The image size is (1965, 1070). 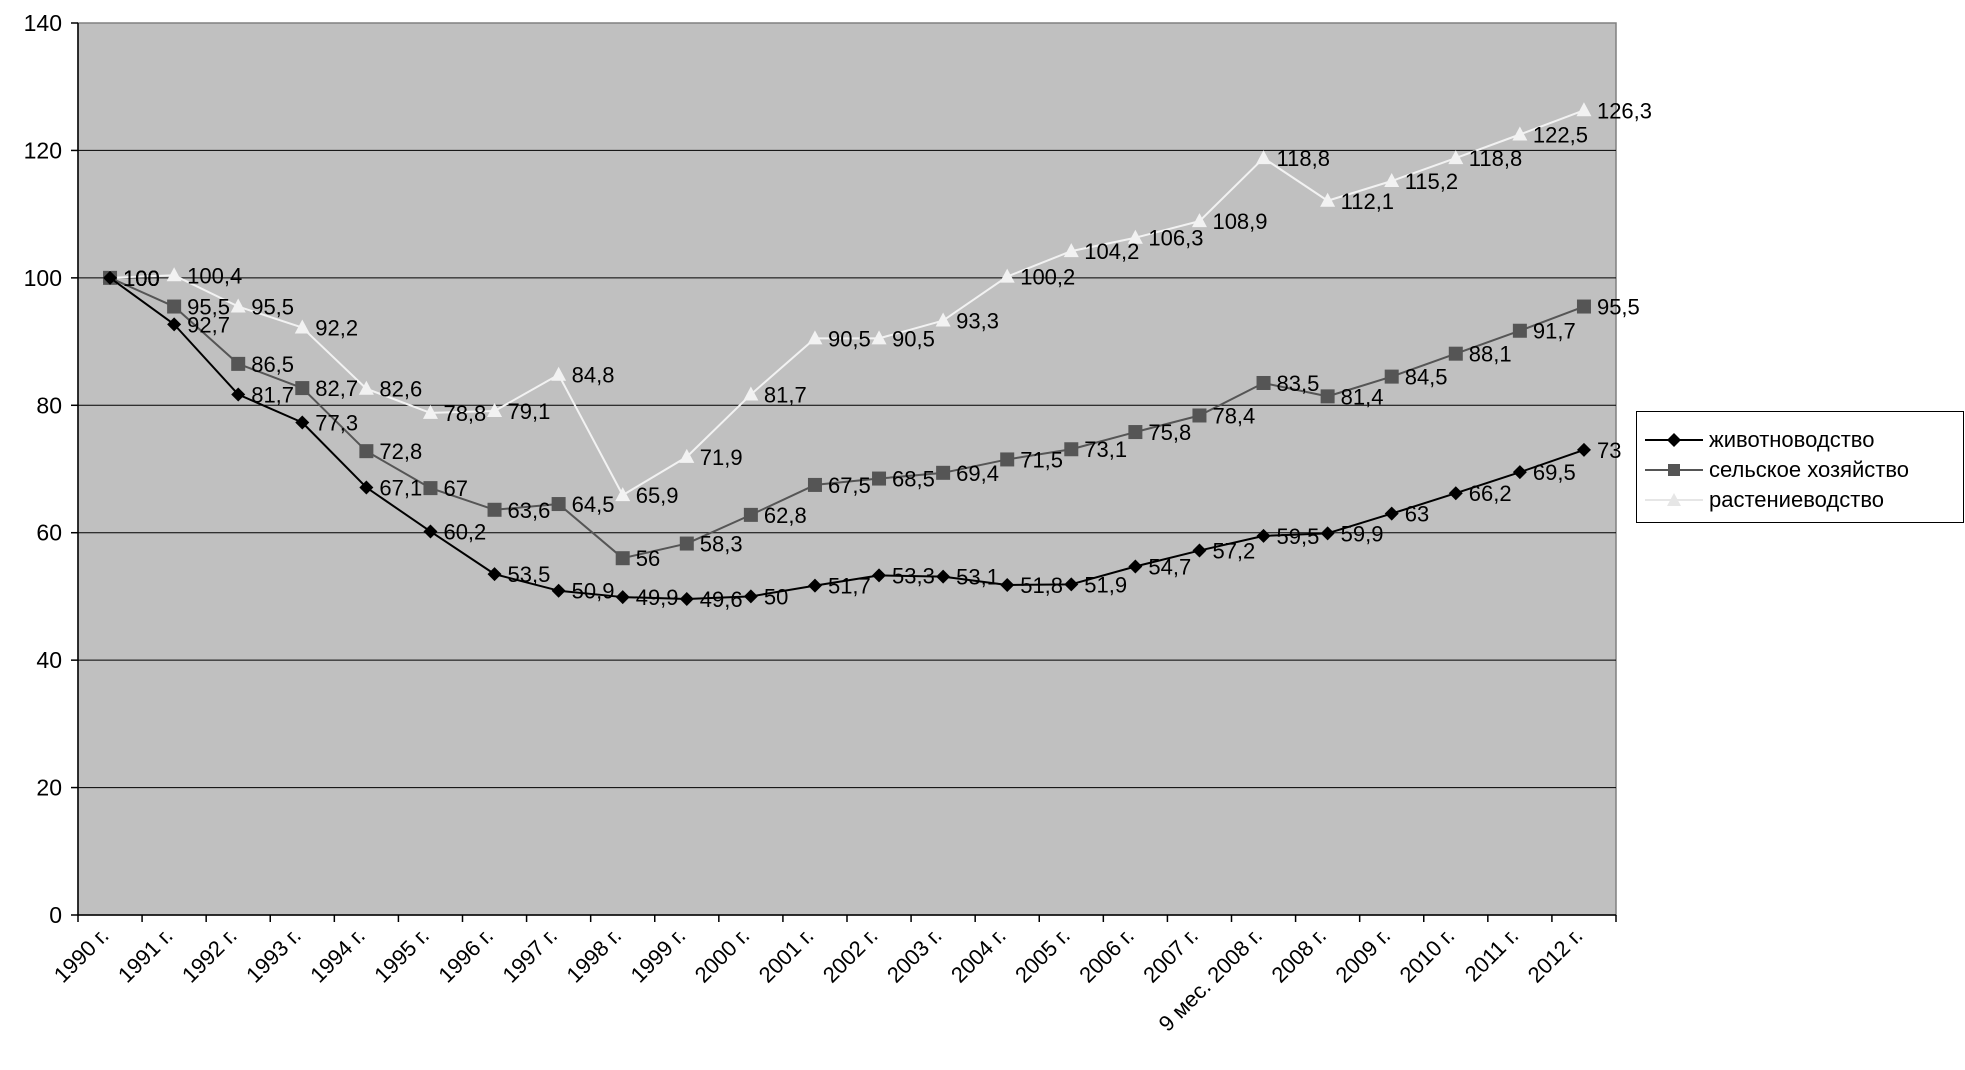 What do you see at coordinates (272, 394) in the screenshot?
I see `data-label: 81,7` at bounding box center [272, 394].